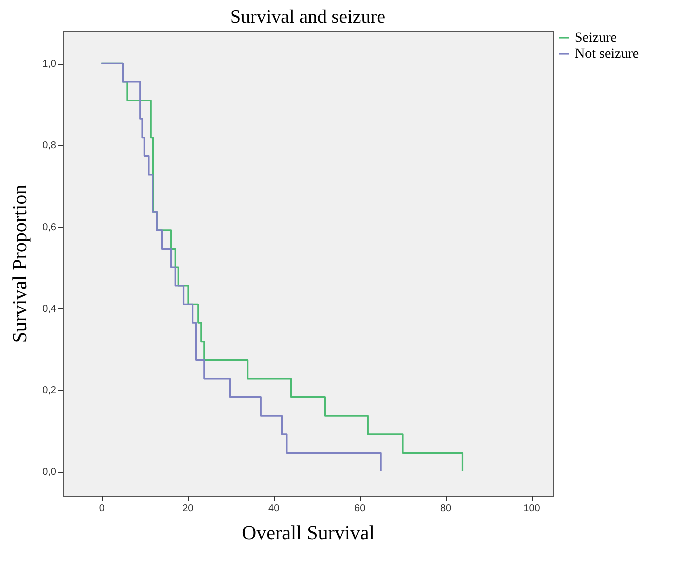 The height and width of the screenshot is (572, 687). I want to click on y-axis-title: Survival Proportion, so click(21, 264).